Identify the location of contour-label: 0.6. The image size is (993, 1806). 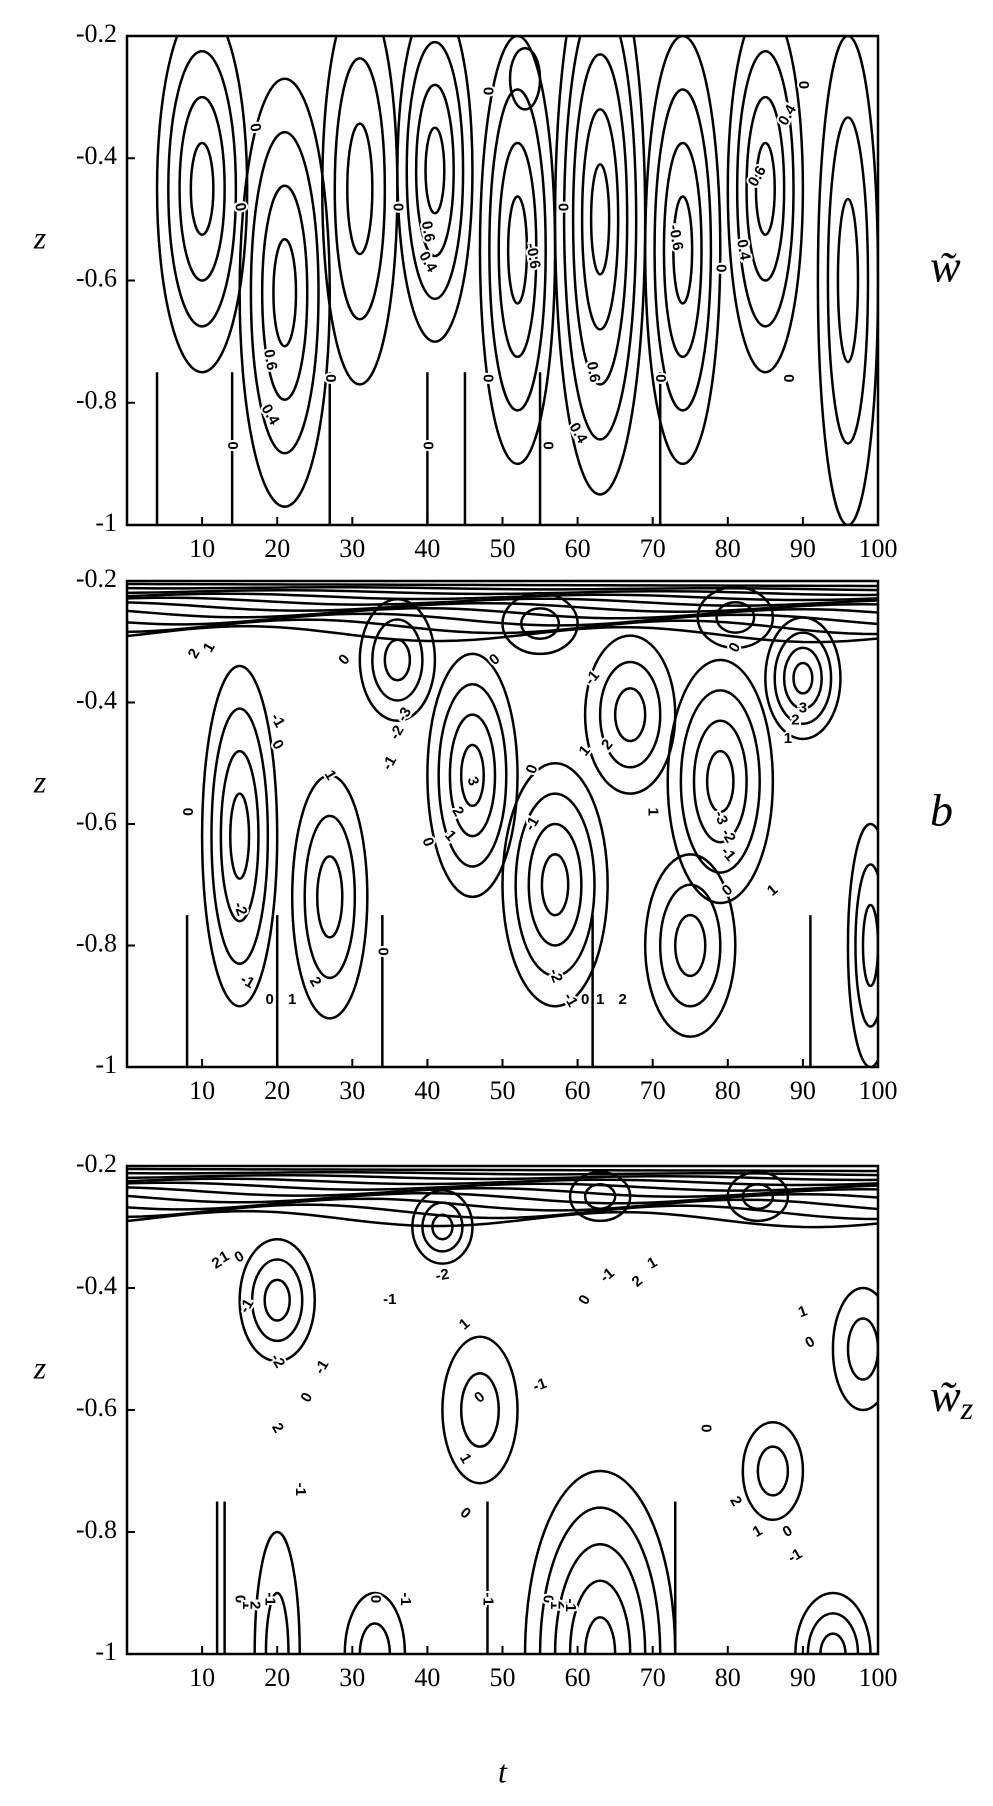
(428, 231).